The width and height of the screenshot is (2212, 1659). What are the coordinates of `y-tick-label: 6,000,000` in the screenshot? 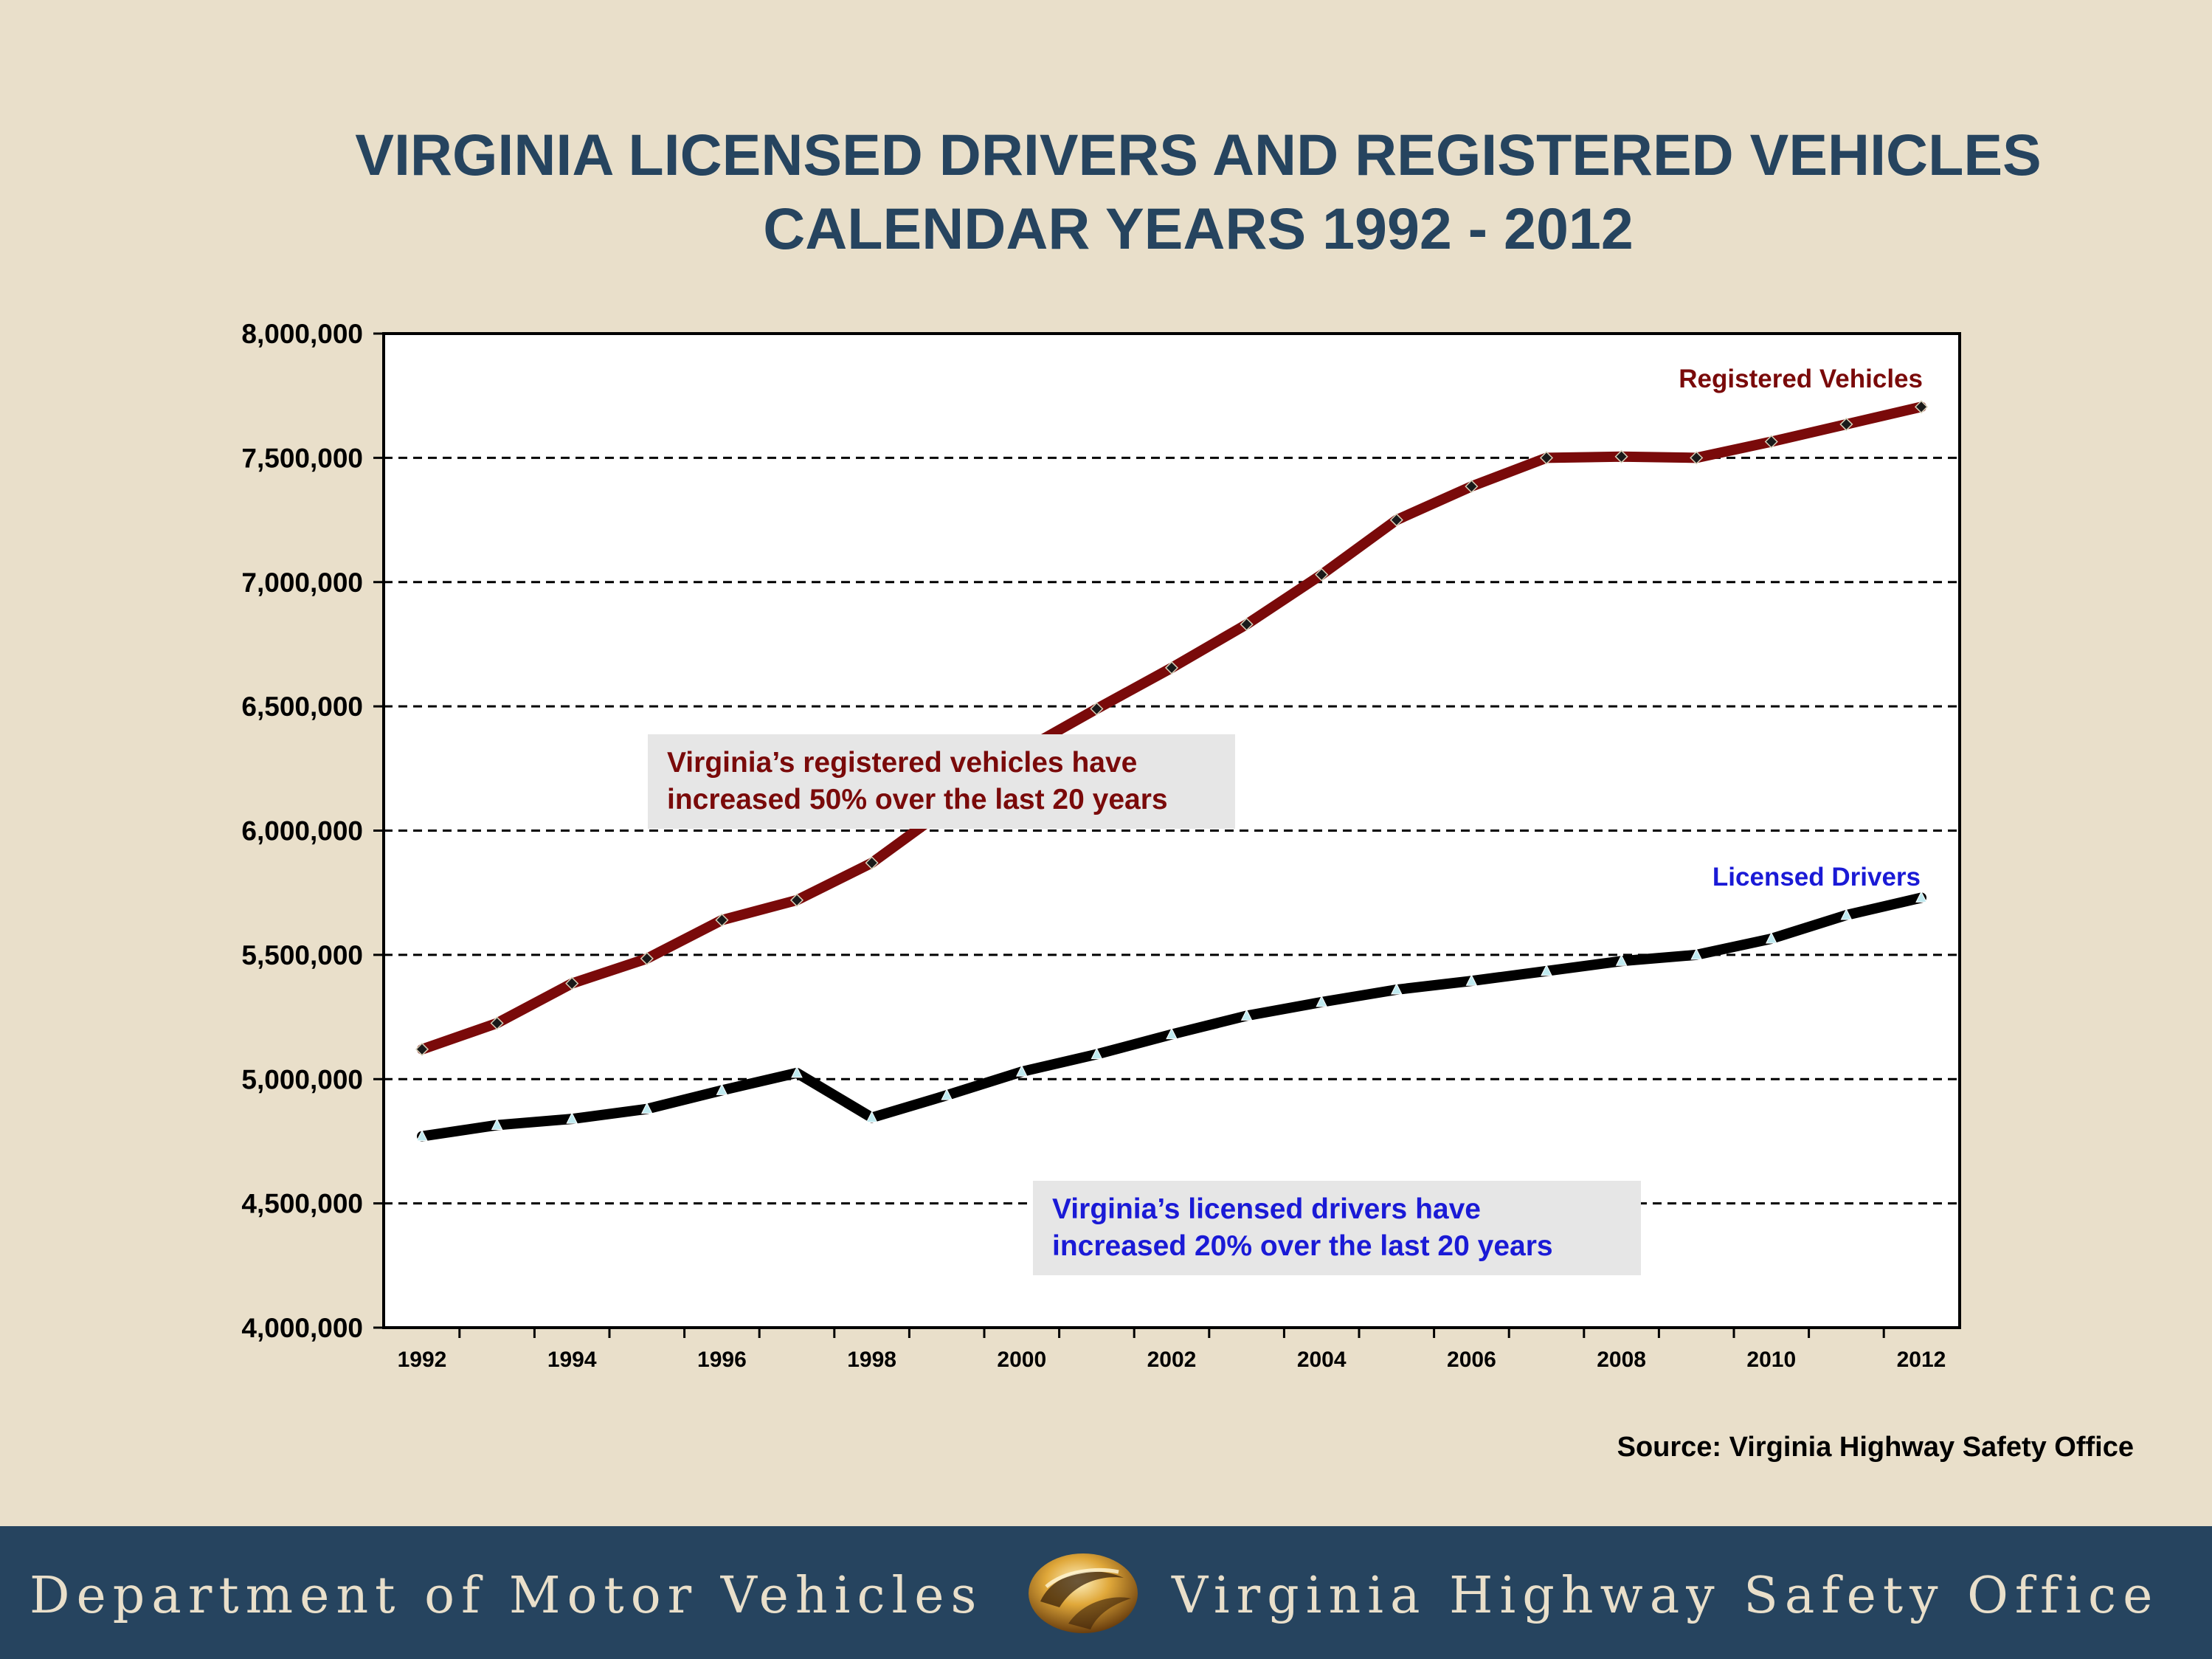 It's located at (302, 831).